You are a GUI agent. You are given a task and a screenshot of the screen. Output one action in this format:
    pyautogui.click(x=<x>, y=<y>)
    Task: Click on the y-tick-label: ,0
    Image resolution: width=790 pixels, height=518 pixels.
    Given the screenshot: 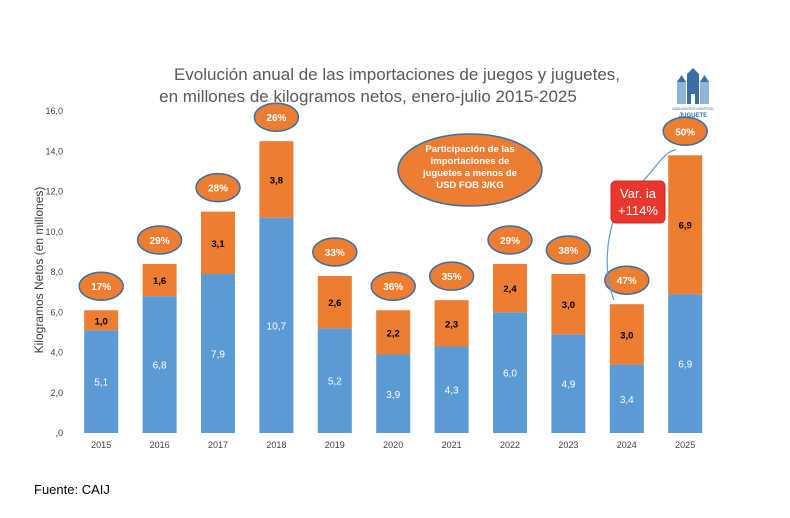 What is the action you would take?
    pyautogui.click(x=59, y=433)
    